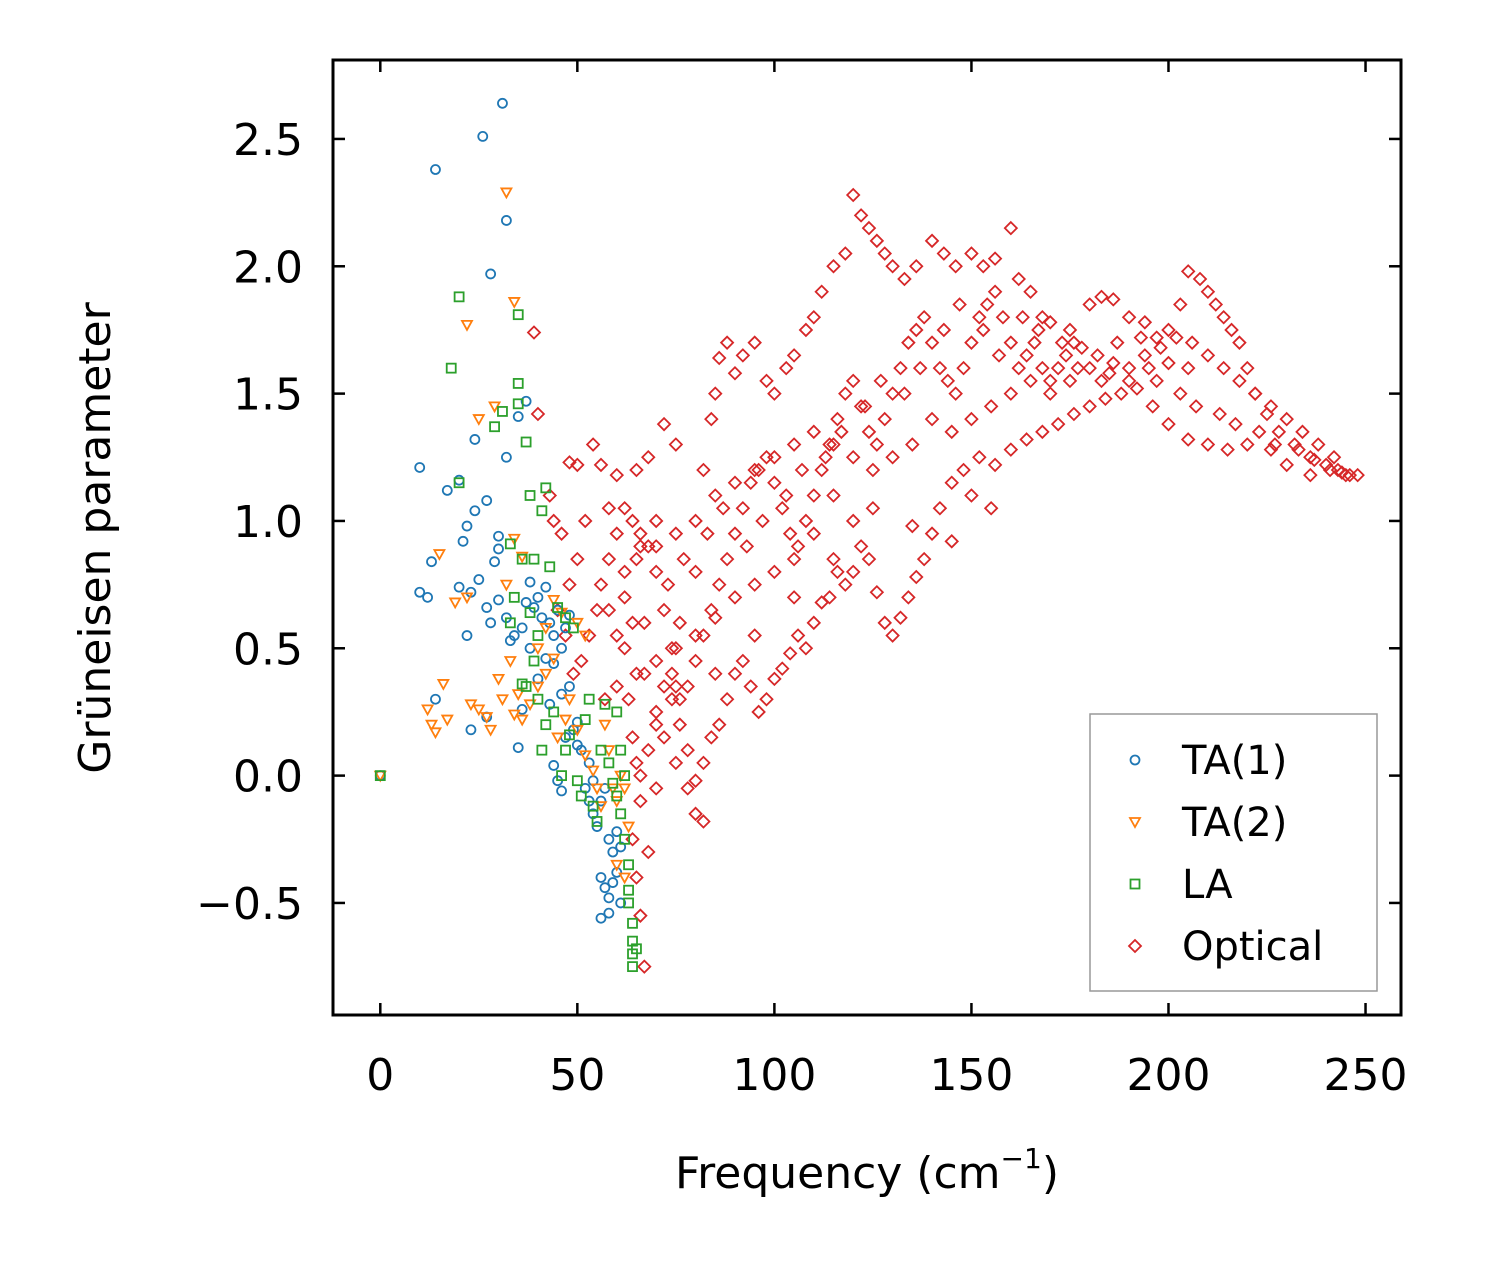  I want to click on y-tick-label: −0.5, so click(249, 904).